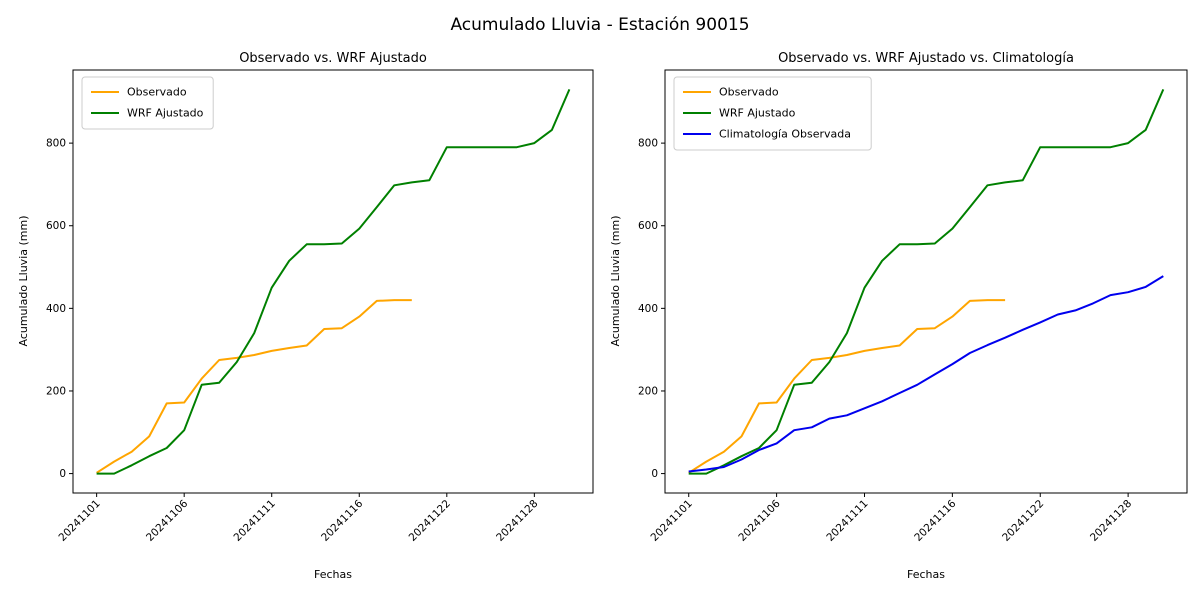  Describe the element at coordinates (333, 58) in the screenshot. I see `subplot-left-title: Observado vs. WRF Ajustado` at that location.